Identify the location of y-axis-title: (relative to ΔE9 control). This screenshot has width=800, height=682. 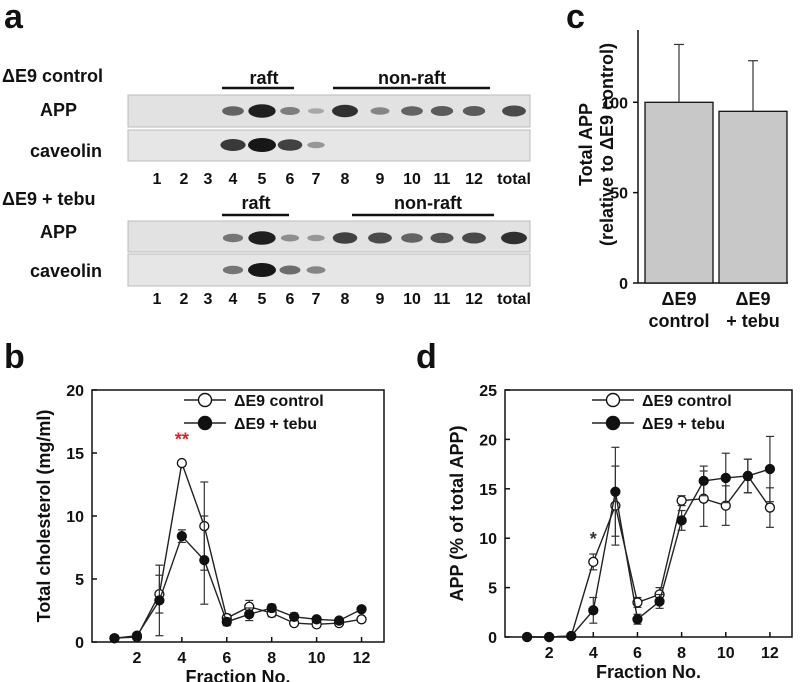
(607, 144).